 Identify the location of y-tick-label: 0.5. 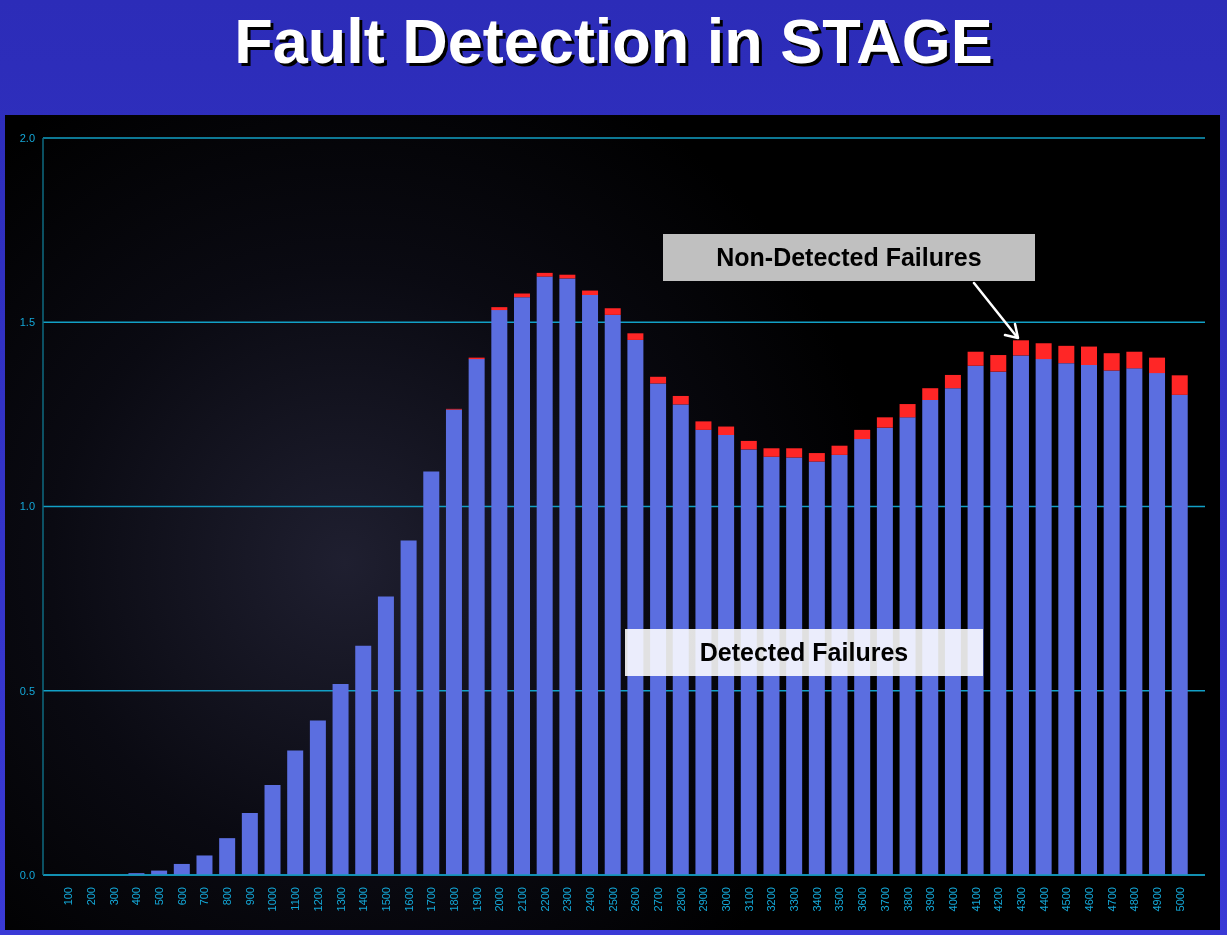
(27, 690).